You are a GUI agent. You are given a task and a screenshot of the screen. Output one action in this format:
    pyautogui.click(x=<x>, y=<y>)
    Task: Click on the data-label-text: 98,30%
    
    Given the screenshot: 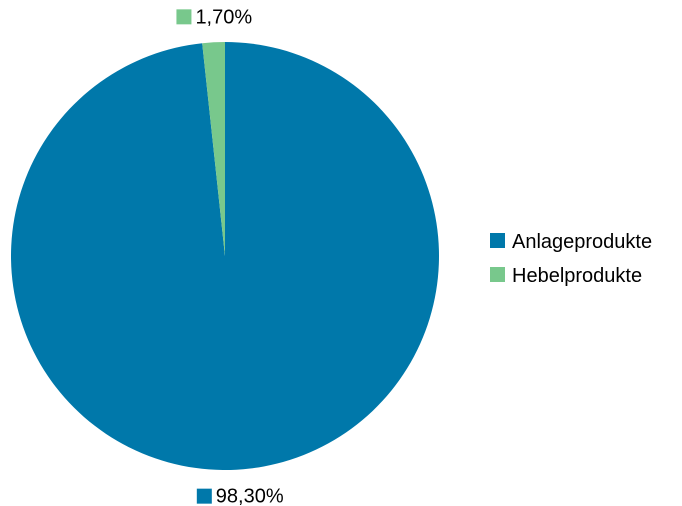 What is the action you would take?
    pyautogui.click(x=250, y=496)
    